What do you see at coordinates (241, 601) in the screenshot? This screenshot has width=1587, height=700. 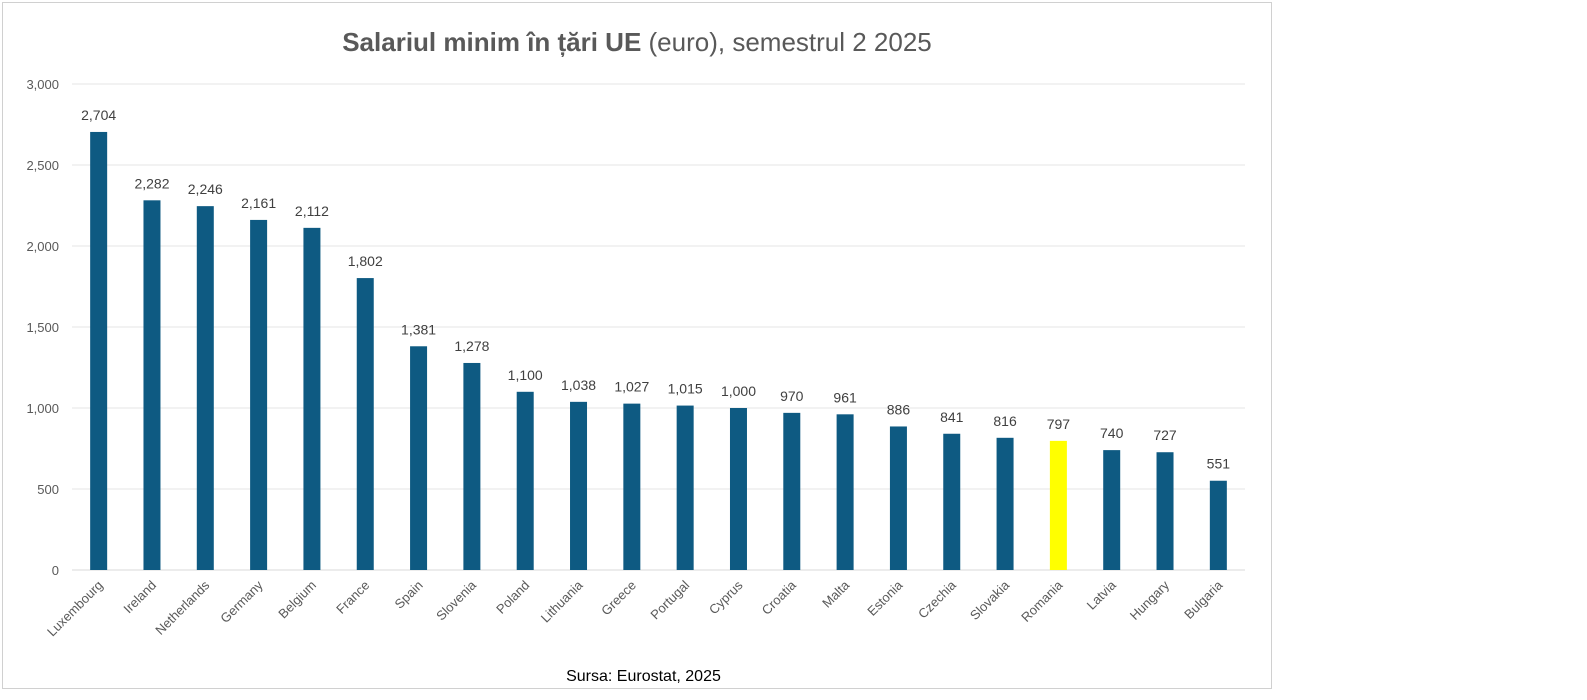 I see `category-label: Germany` at bounding box center [241, 601].